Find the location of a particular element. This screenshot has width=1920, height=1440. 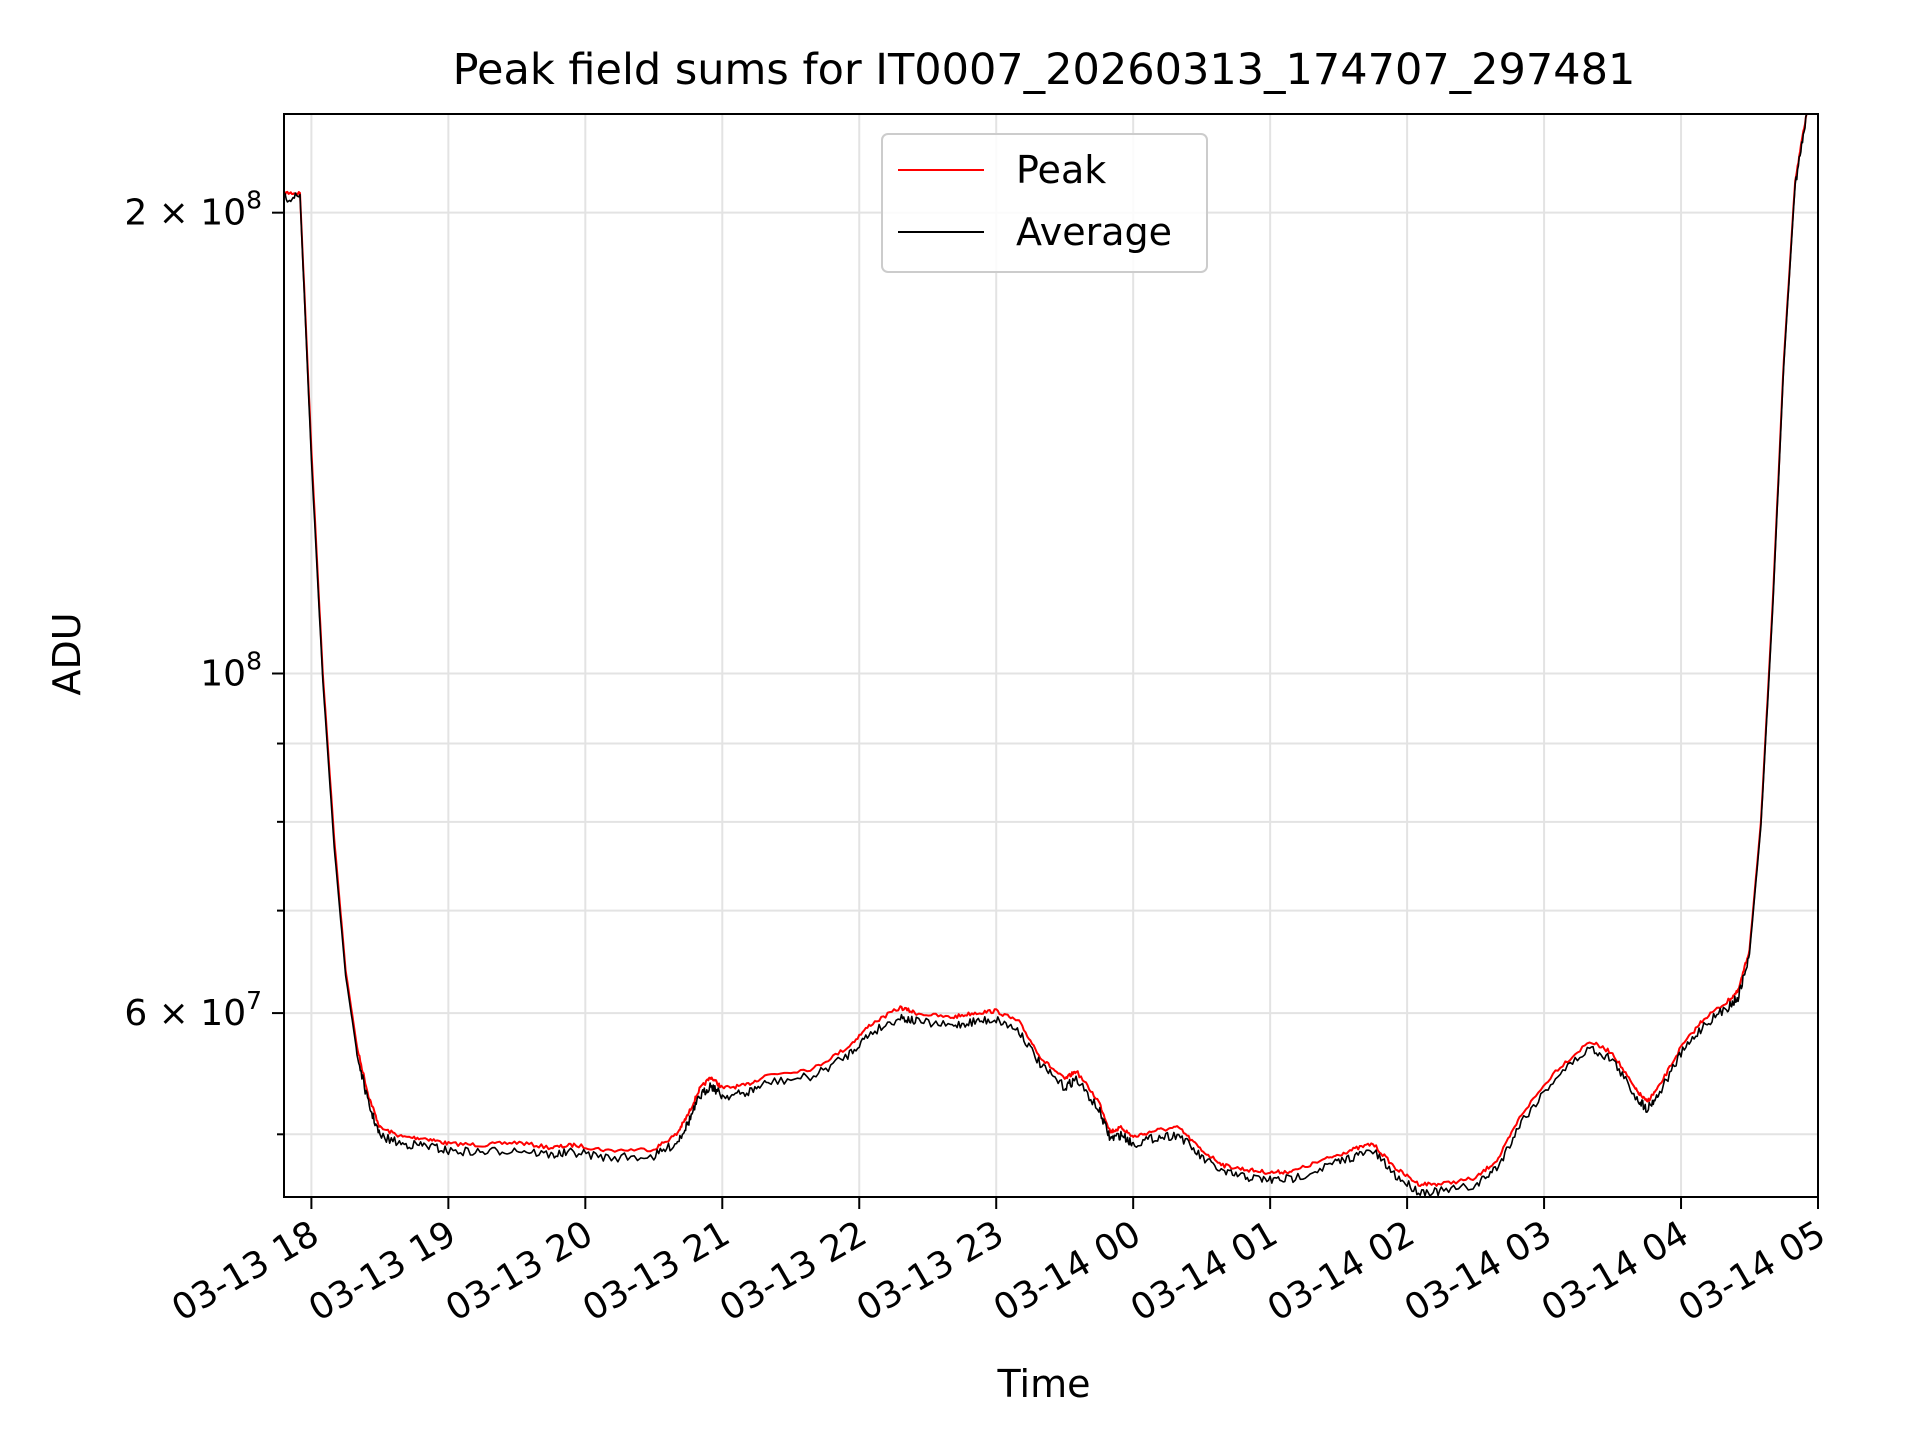

legend-label-peak: Peak is located at coordinates (1061, 170).